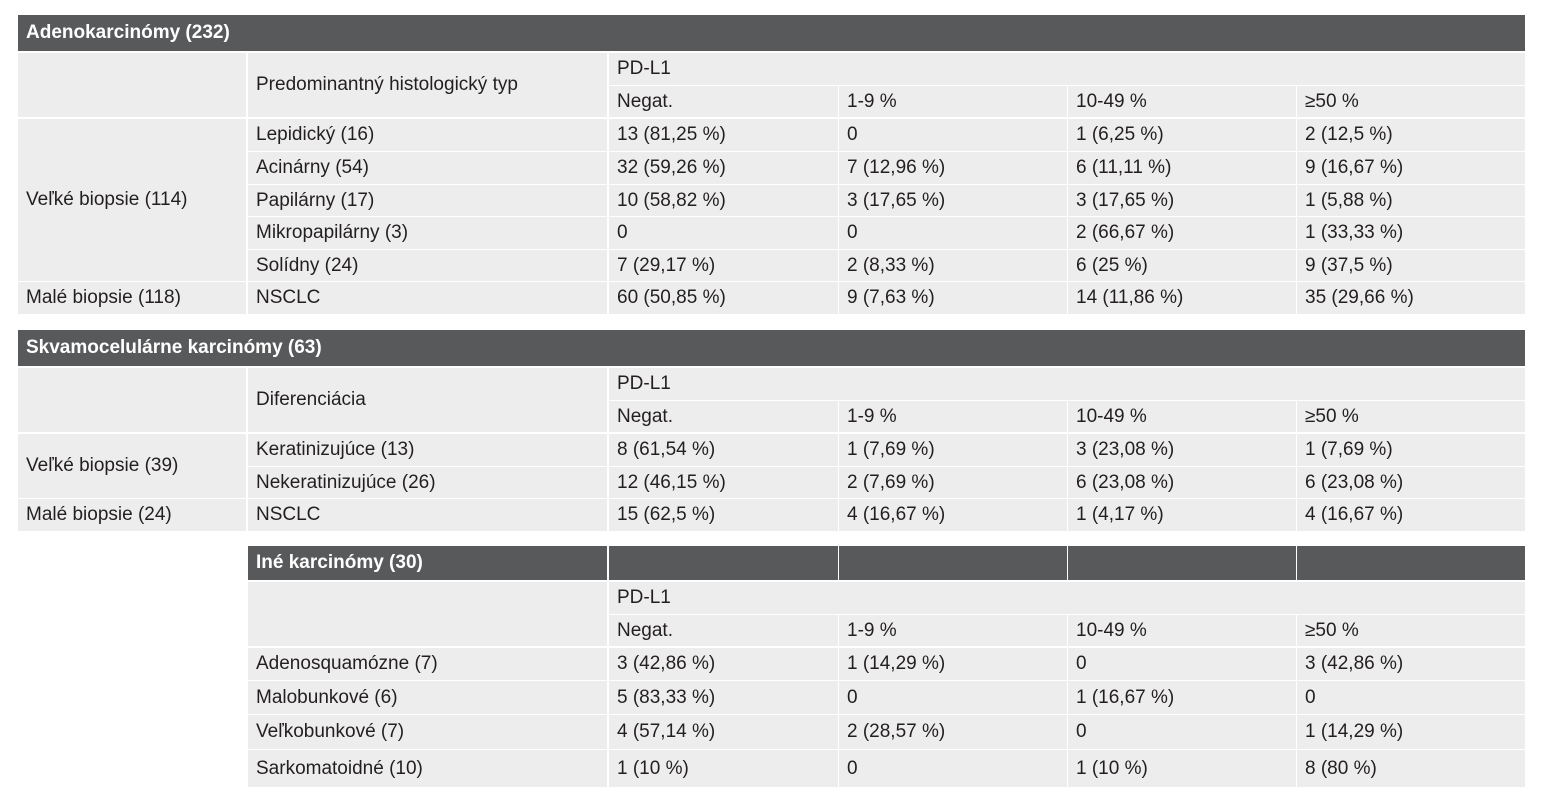 This screenshot has height=800, width=1553. Describe the element at coordinates (723, 265) in the screenshot. I see `adeno-cell: 7 (29,17 %)` at that location.